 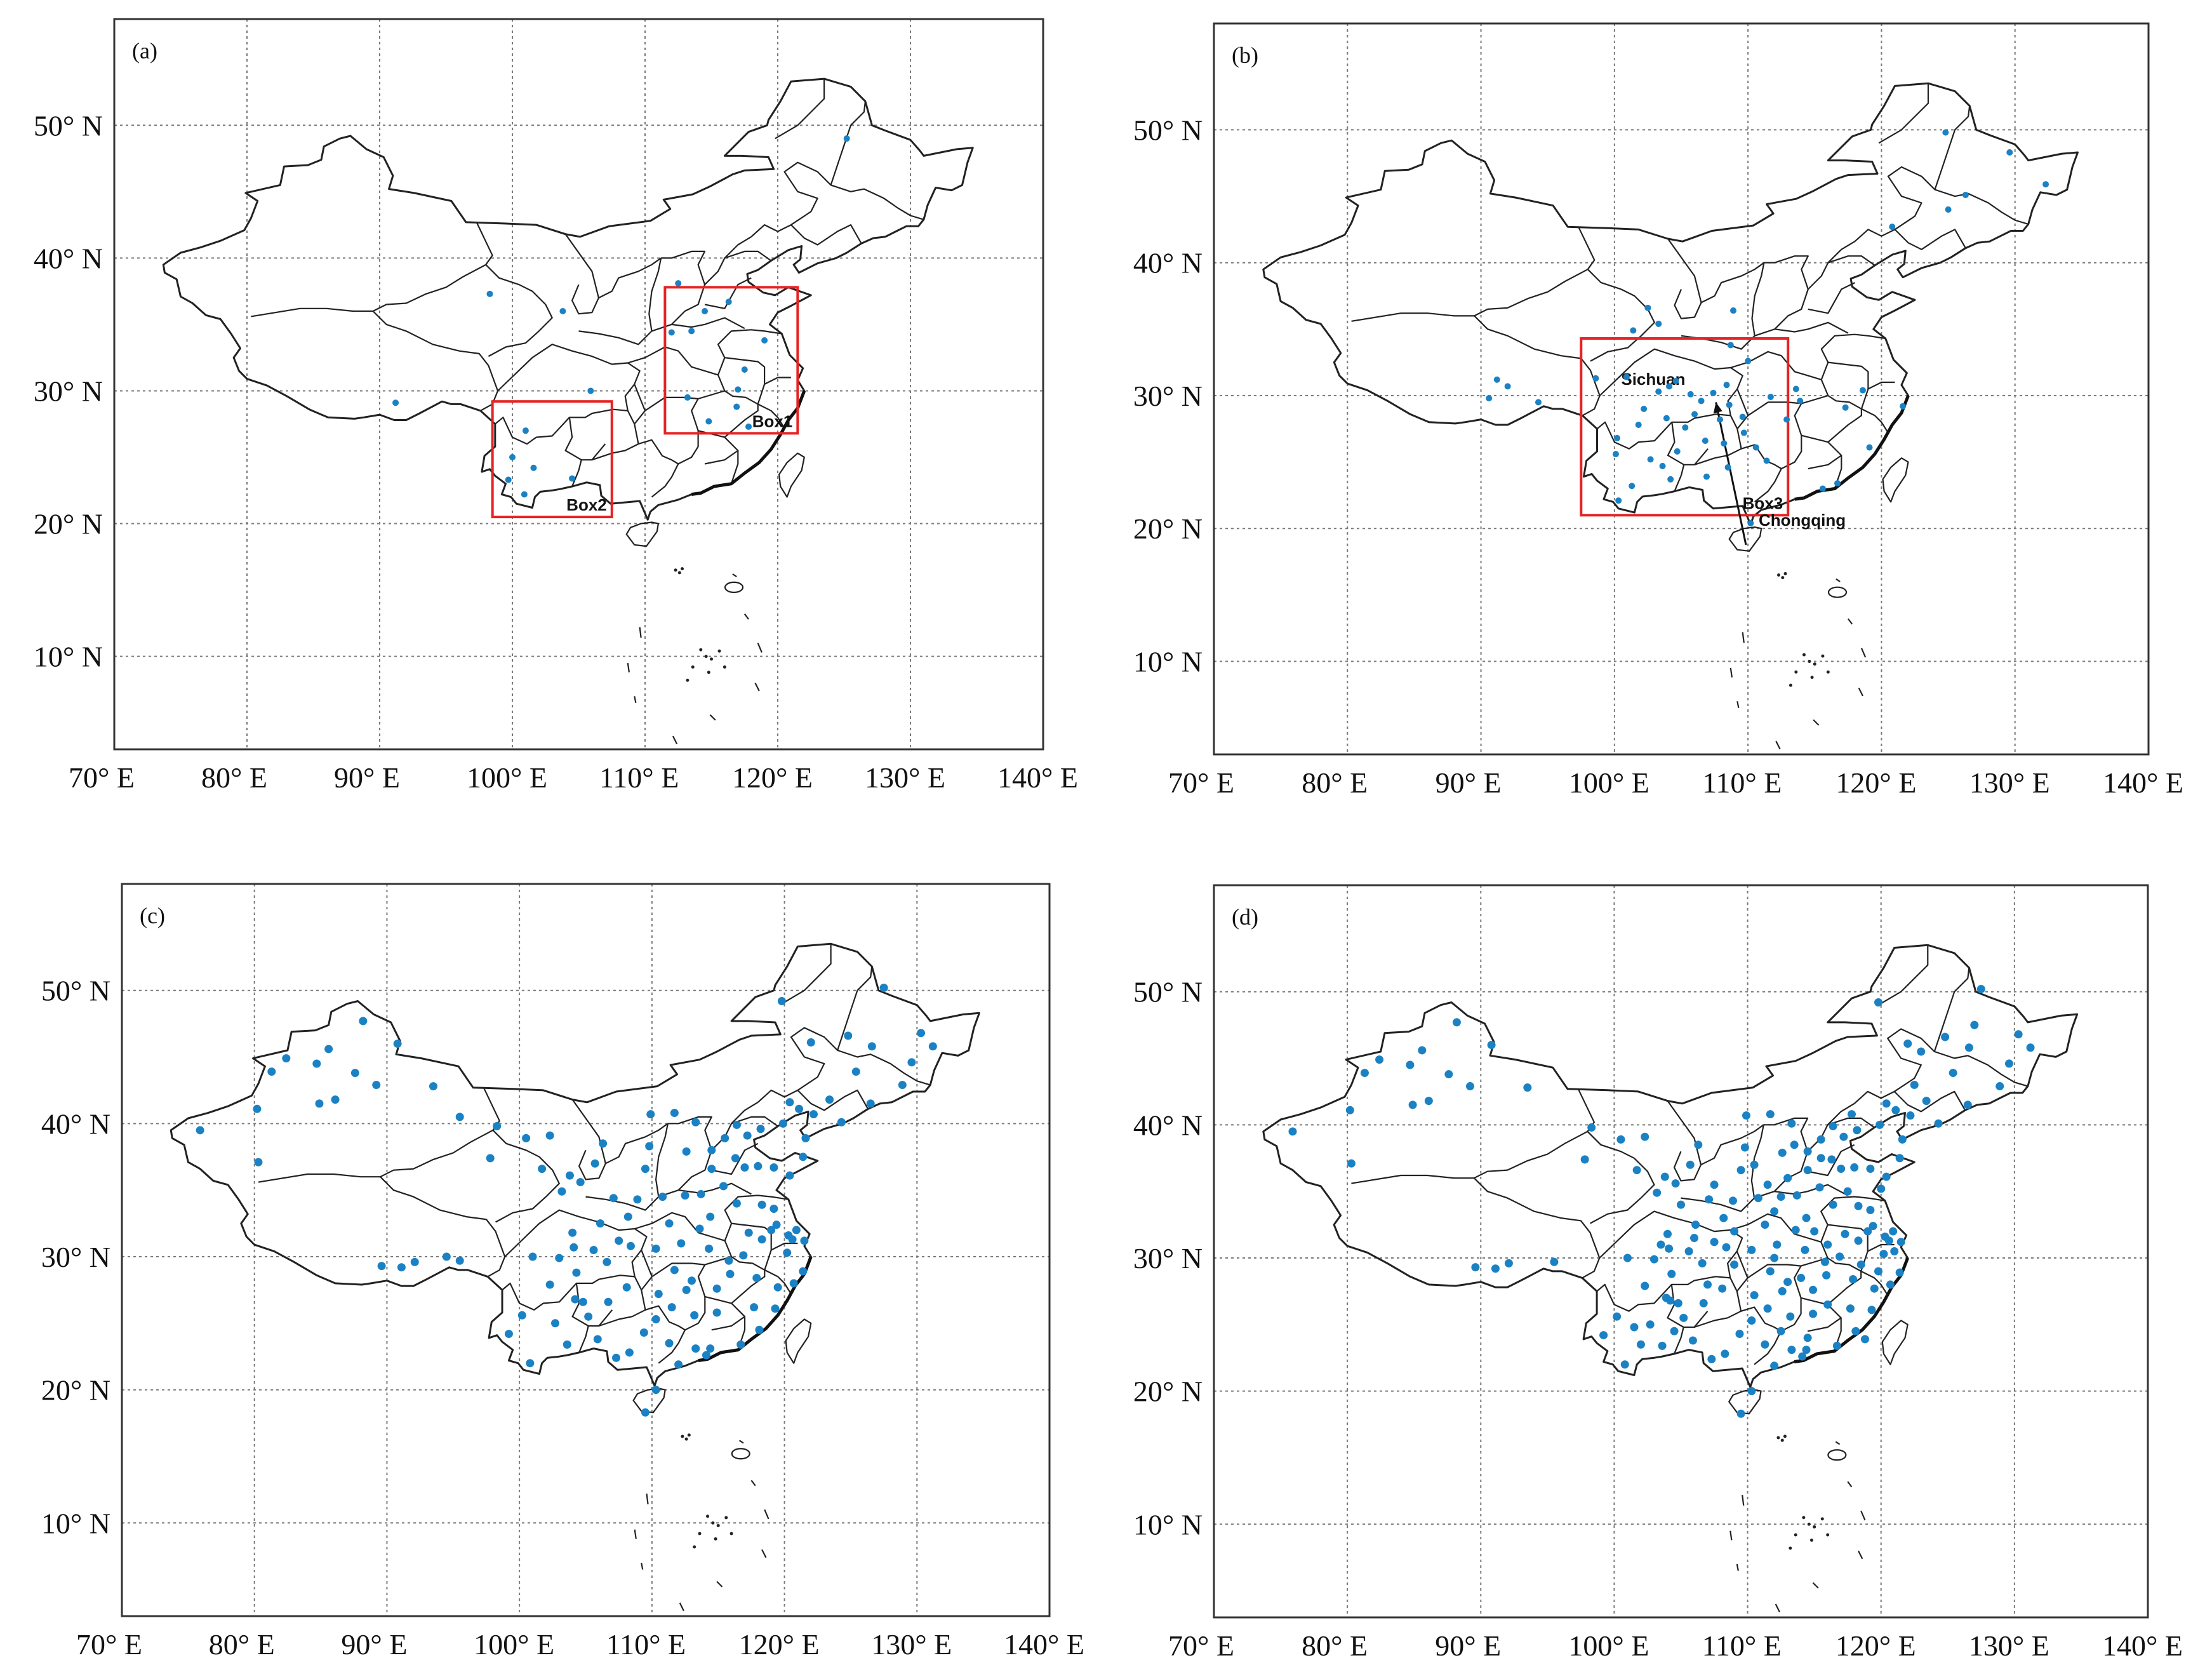 What do you see at coordinates (144, 51) in the screenshot?
I see `panel-label: (a)` at bounding box center [144, 51].